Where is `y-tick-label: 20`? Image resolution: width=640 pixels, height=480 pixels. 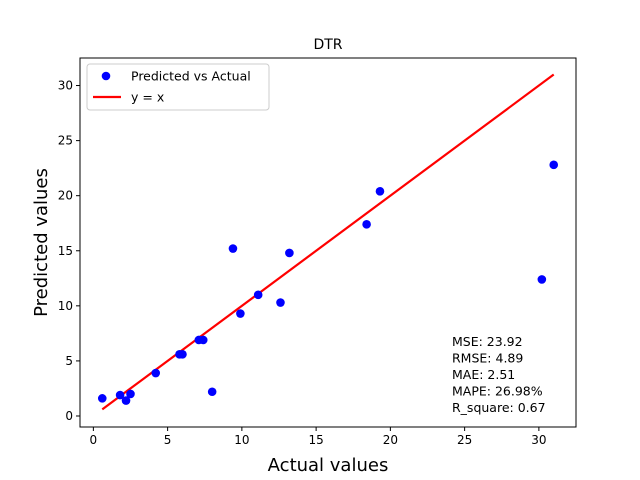
y-tick-label: 20 is located at coordinates (65, 196).